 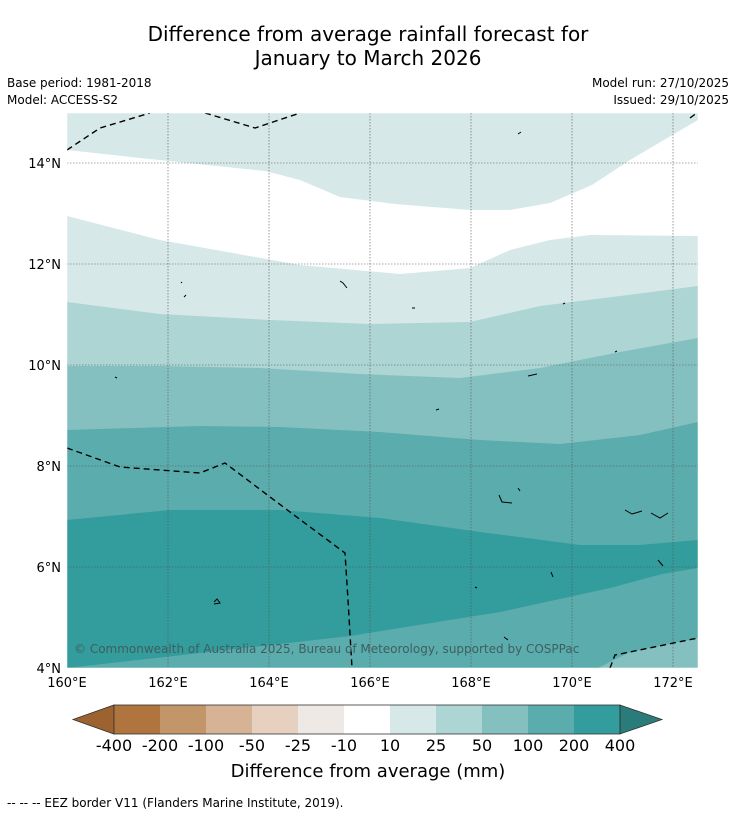 What do you see at coordinates (206, 745) in the screenshot?
I see `colorbar-tick-label: -100` at bounding box center [206, 745].